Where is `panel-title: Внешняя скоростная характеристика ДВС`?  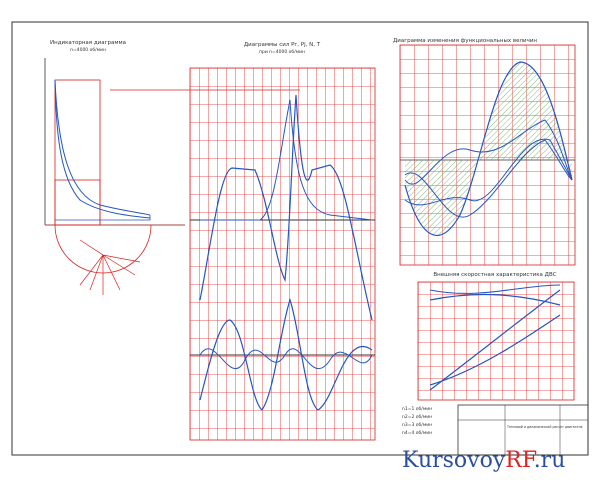
panel-title: Внешняя скоростная характеристика ДВС is located at coordinates (494, 275).